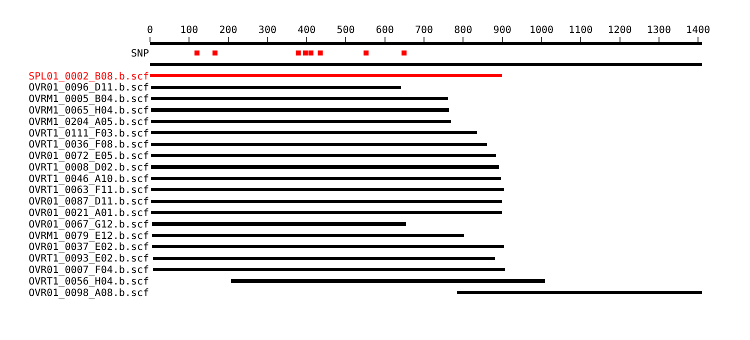 The height and width of the screenshot is (340, 750). I want to click on y-tick-label: OVRT1_0056_H04.b.scf, so click(88, 282).